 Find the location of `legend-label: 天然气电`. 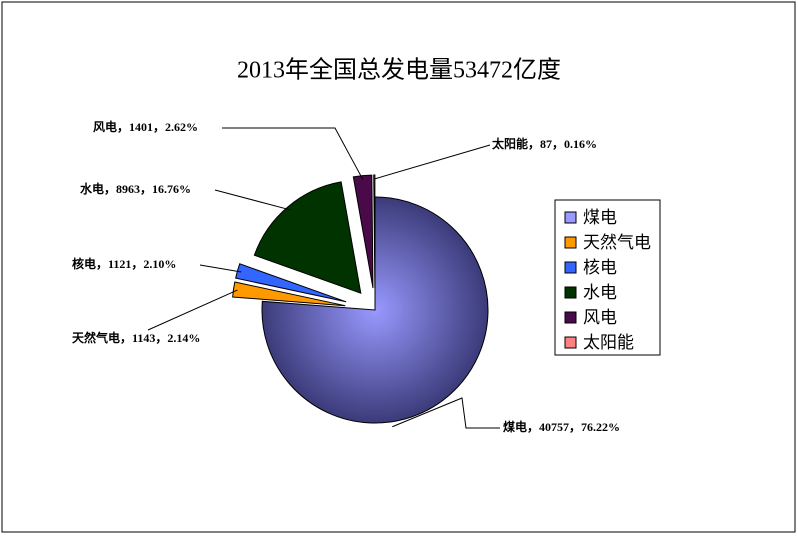

legend-label: 天然气电 is located at coordinates (617, 243).